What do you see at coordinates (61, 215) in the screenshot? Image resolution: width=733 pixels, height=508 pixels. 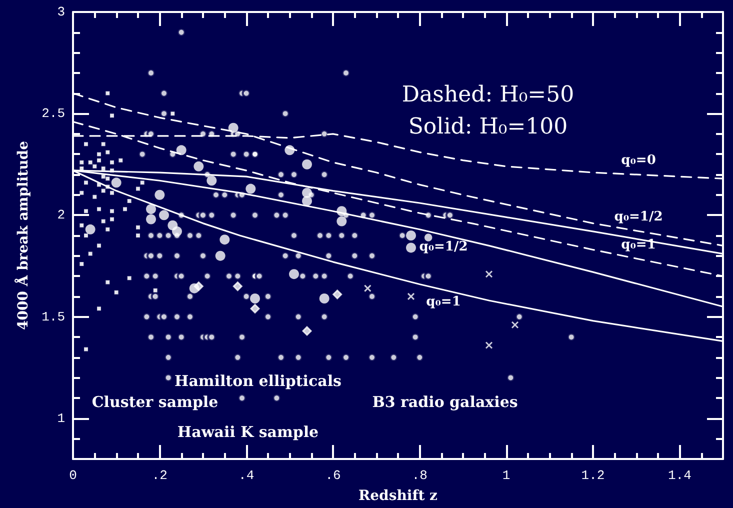 I see `y-tick-label: 2` at bounding box center [61, 215].